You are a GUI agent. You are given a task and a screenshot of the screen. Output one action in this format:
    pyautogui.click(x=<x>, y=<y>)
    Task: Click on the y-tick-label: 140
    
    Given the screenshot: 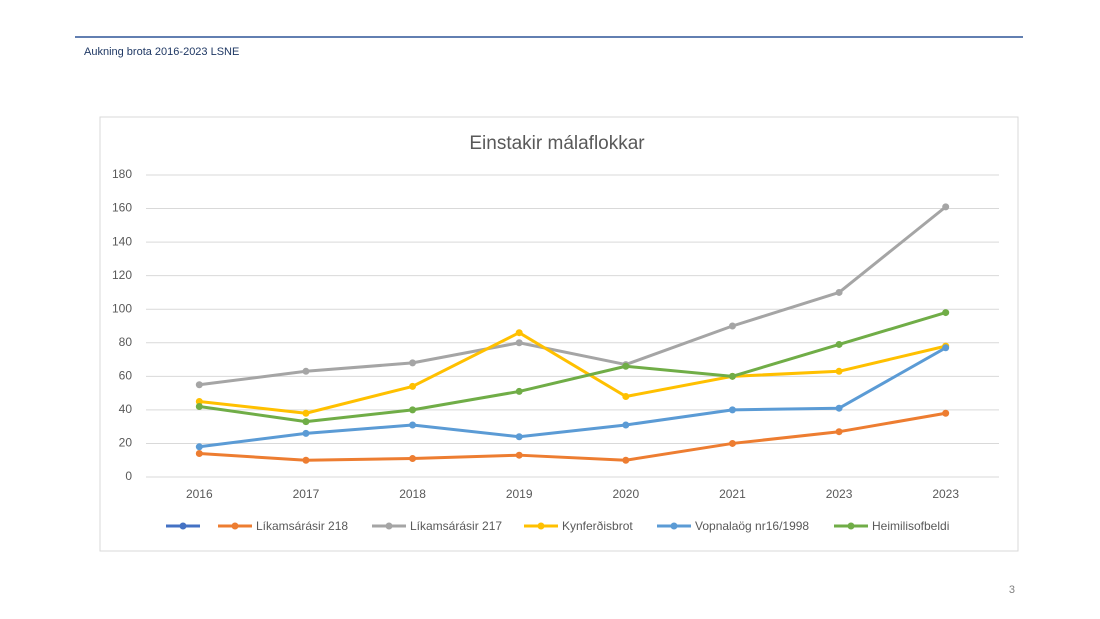 What is the action you would take?
    pyautogui.click(x=122, y=241)
    